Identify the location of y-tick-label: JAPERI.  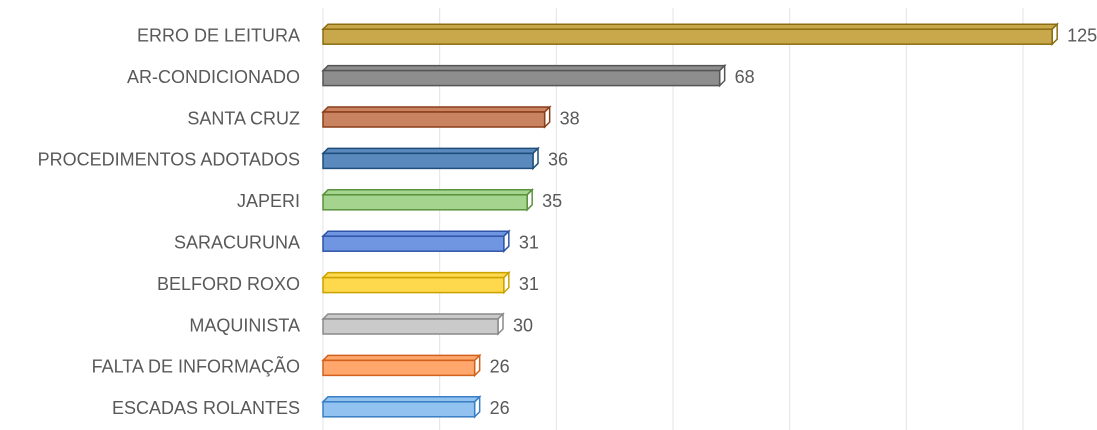
(268, 201).